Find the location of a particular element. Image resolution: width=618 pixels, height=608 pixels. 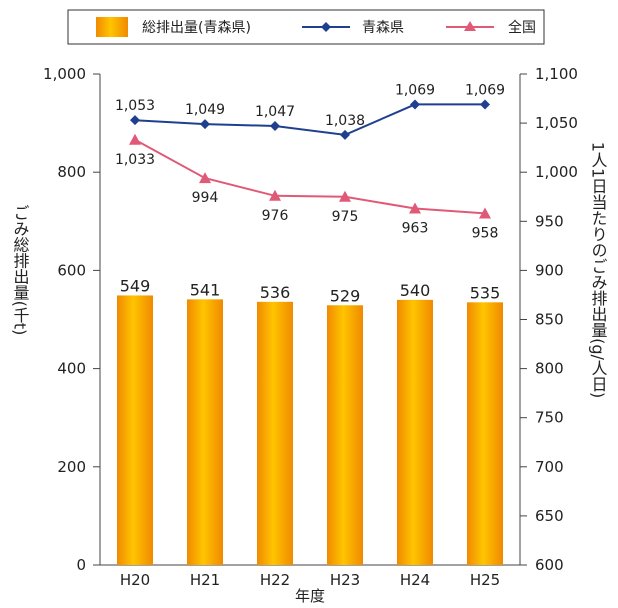

line-data-label: 1,038 is located at coordinates (345, 121).